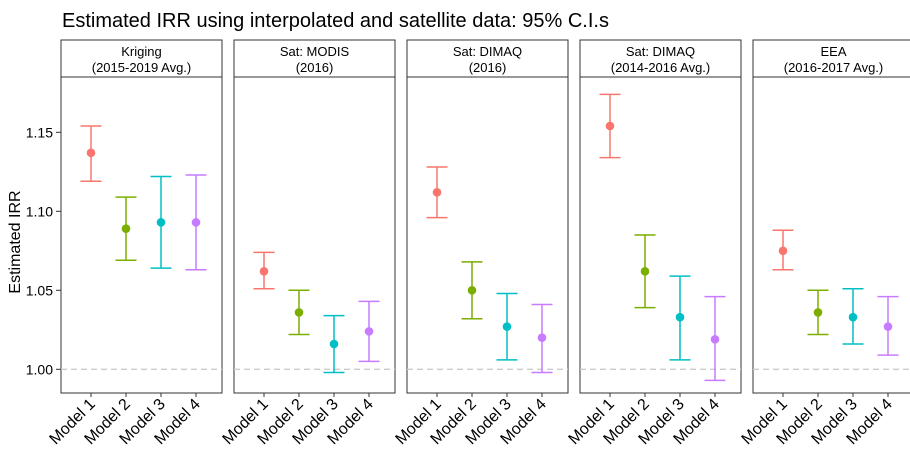 This screenshot has height=466, width=910. What do you see at coordinates (39, 369) in the screenshot?
I see `y-tick-label: 1.00` at bounding box center [39, 369].